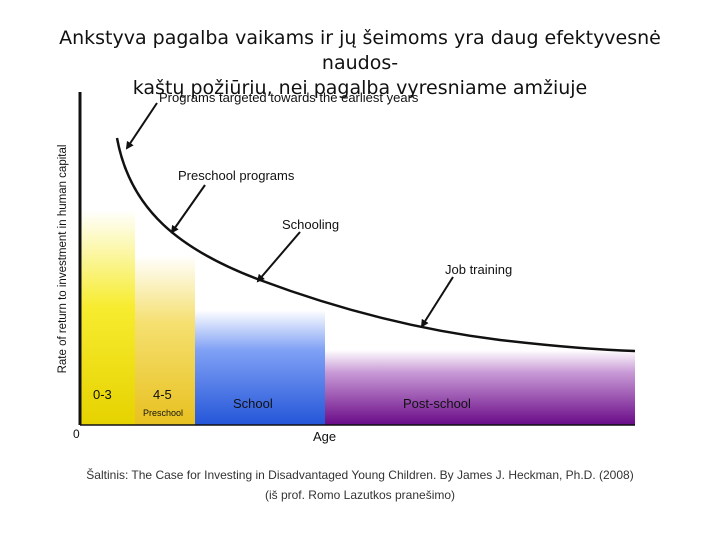 Image resolution: width=720 pixels, height=545 pixels. Describe the element at coordinates (163, 413) in the screenshot. I see `stage-sublabel-preschool: Preschool` at that location.